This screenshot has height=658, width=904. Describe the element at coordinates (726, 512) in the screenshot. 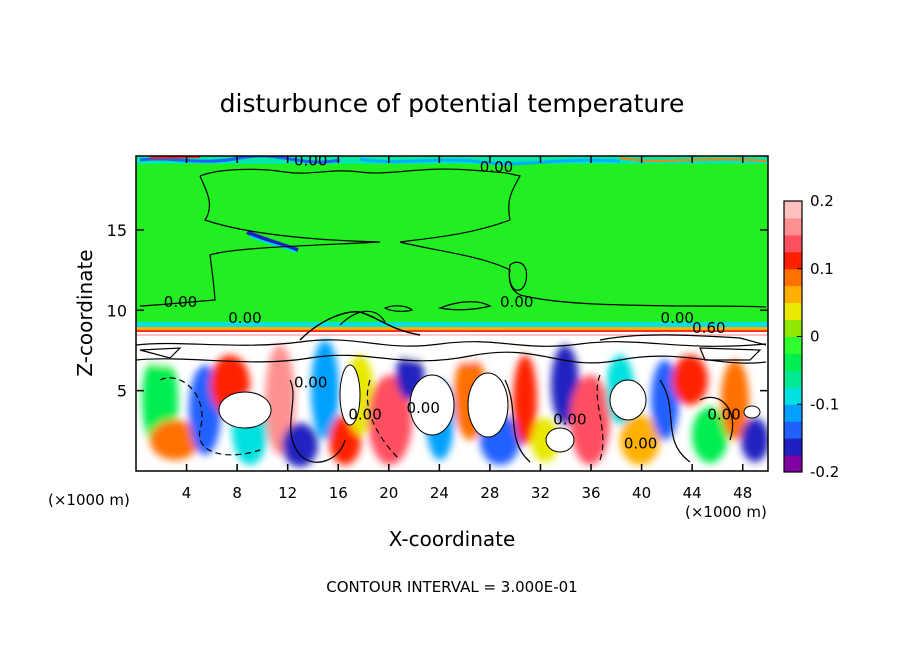

I see `x-unit-label-right: (×1000 m)` at that location.